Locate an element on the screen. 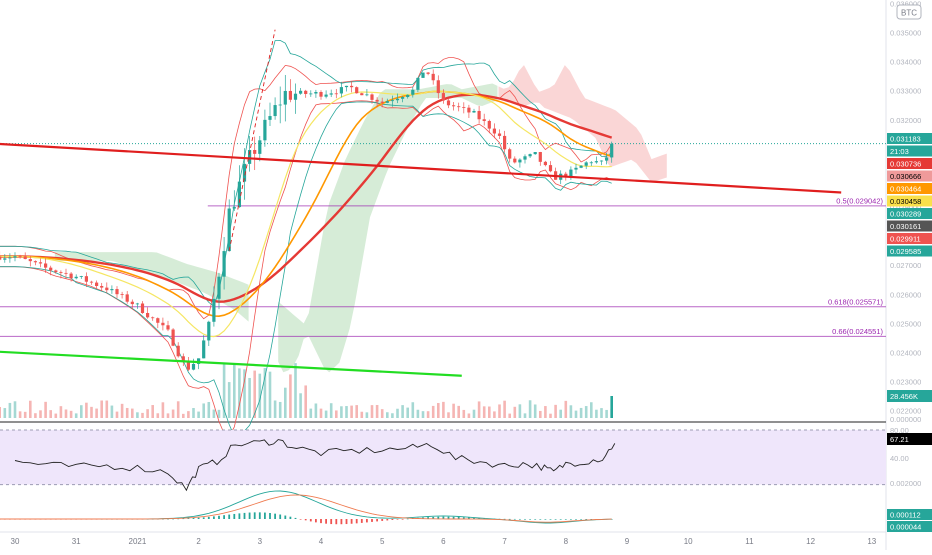 The width and height of the screenshot is (932, 555). x-tick-label: 3 is located at coordinates (260, 541).